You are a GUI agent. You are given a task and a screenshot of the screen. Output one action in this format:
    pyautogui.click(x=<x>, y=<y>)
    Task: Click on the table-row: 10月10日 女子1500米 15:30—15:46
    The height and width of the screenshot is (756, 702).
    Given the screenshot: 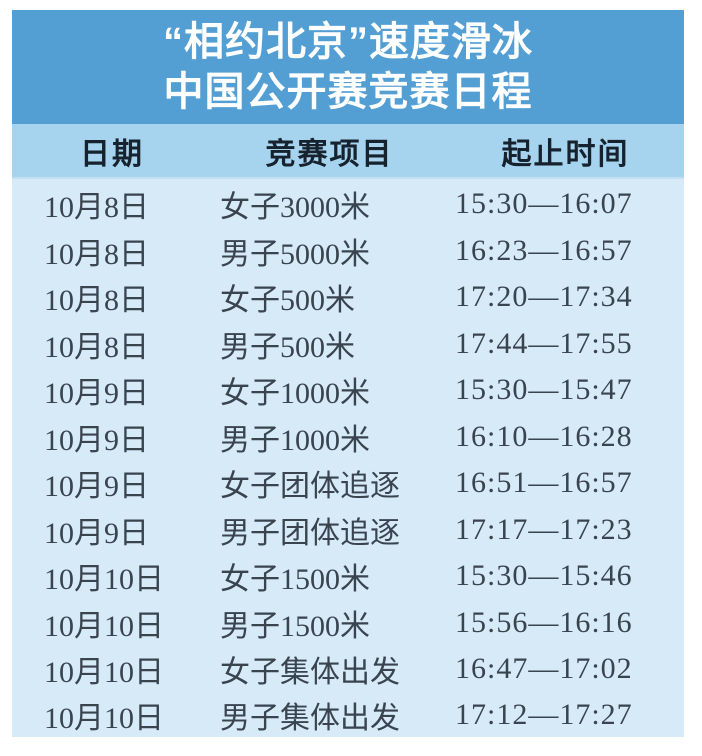 What is the action you would take?
    pyautogui.click(x=348, y=576)
    